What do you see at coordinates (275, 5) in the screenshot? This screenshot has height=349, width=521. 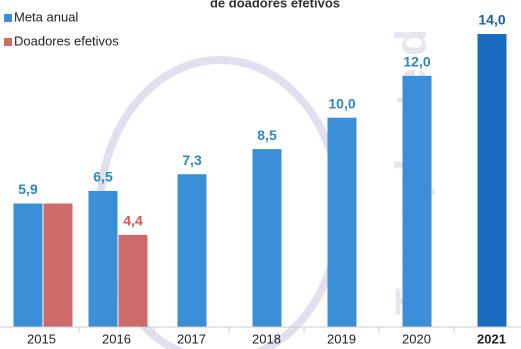 I see `chart-title: de doadores efetivos` at bounding box center [275, 5].